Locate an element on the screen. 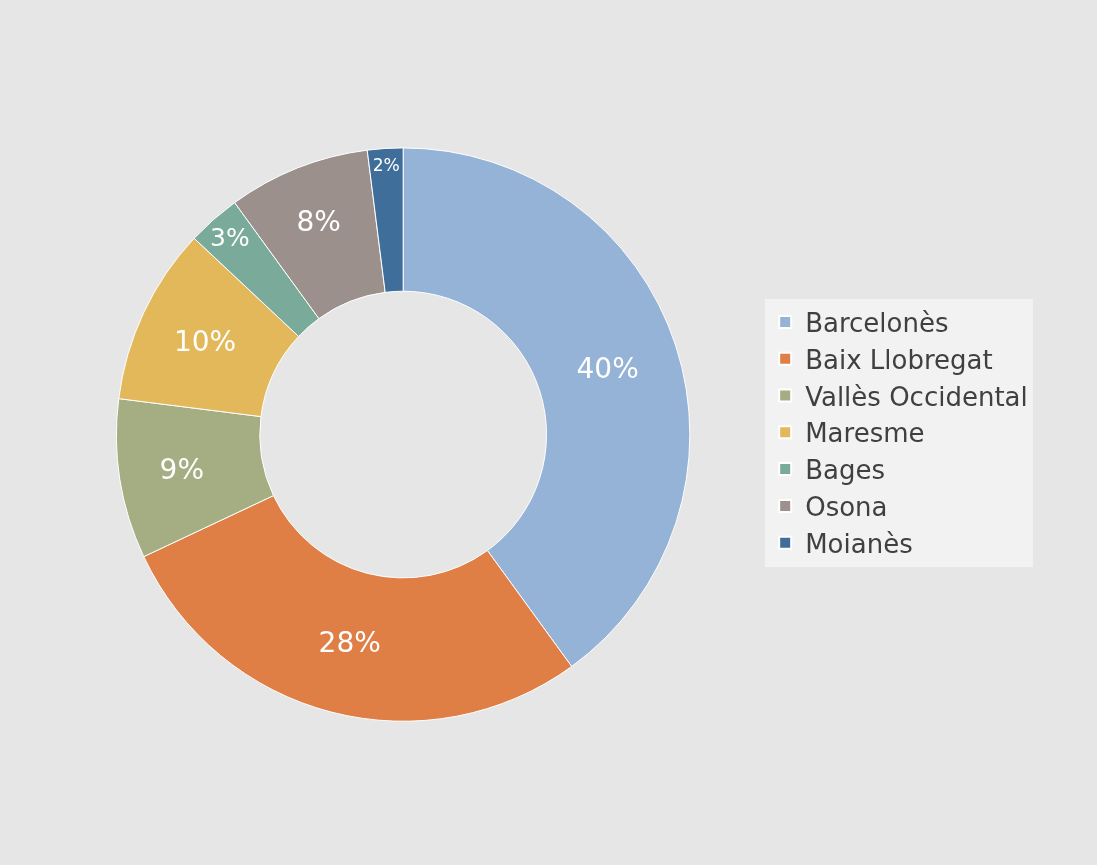 The image size is (1097, 865). legend-label: Bages is located at coordinates (845, 470).